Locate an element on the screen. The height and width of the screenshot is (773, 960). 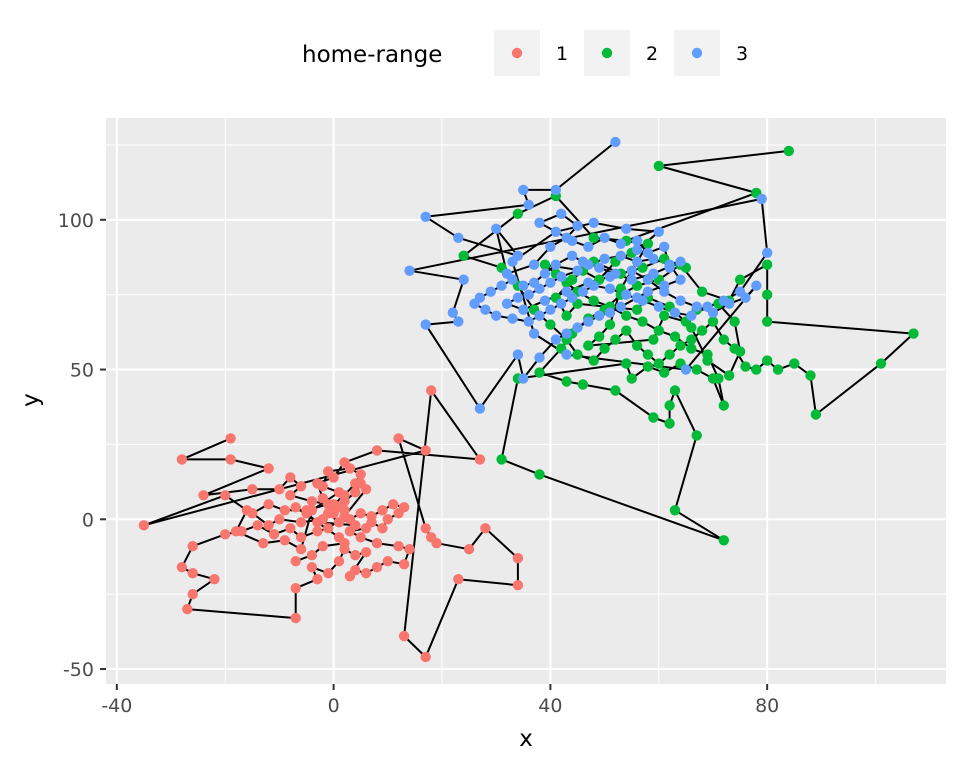
y-tick-label: -50 is located at coordinates (78, 670).